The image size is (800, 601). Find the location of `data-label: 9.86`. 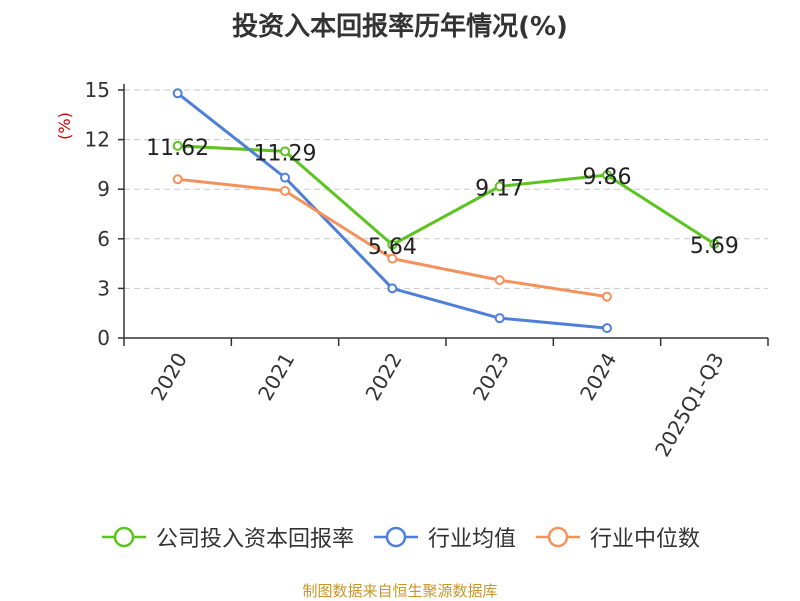

data-label: 9.86 is located at coordinates (607, 177).